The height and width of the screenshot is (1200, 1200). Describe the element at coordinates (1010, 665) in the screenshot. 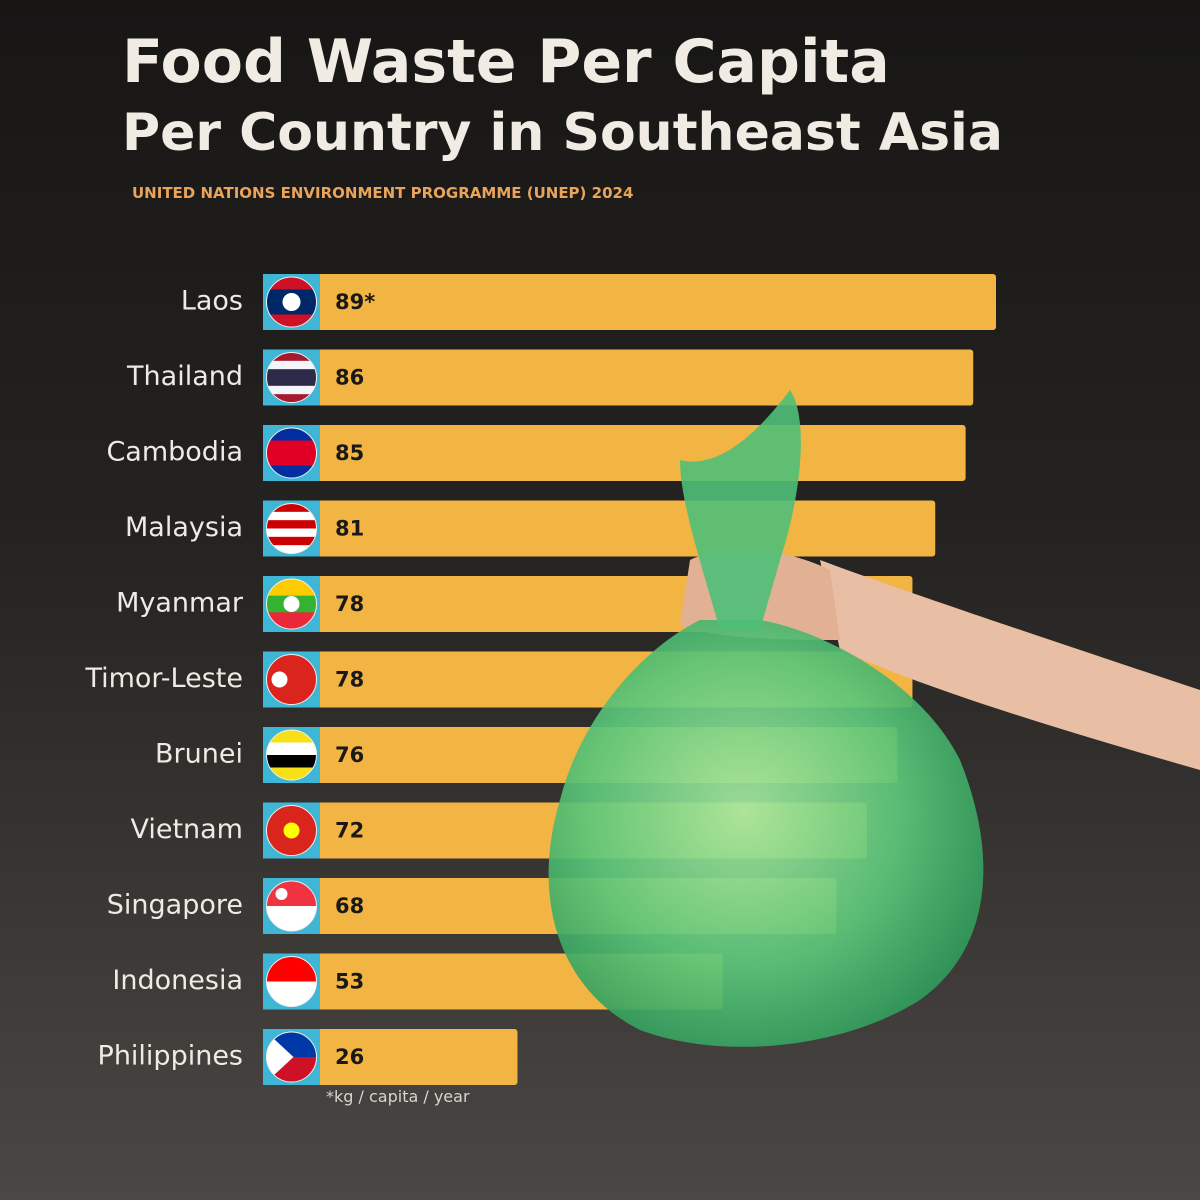

I see `arm` at that location.